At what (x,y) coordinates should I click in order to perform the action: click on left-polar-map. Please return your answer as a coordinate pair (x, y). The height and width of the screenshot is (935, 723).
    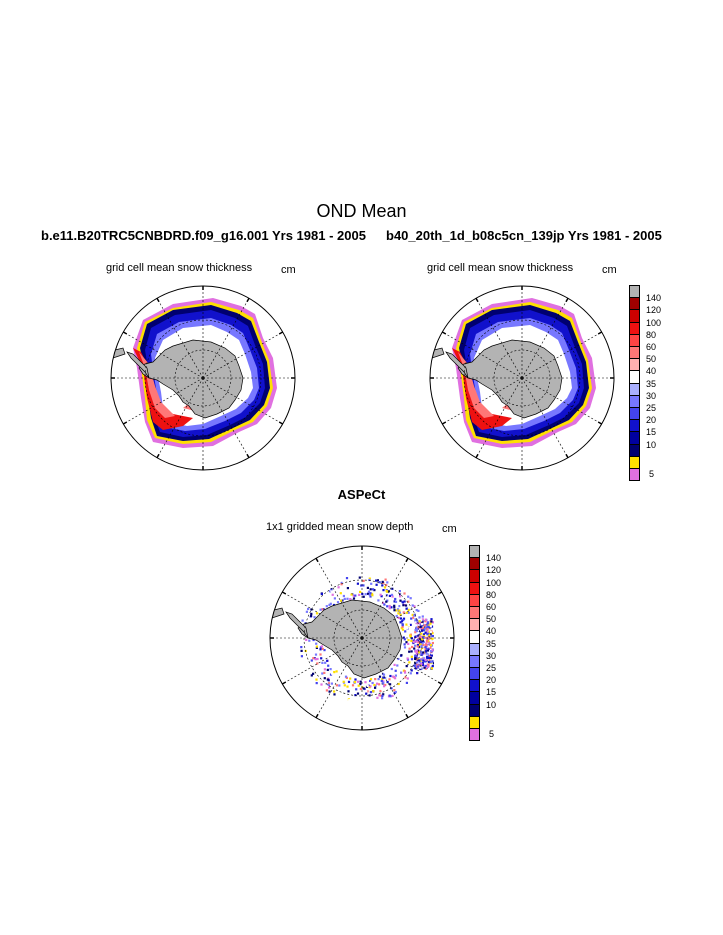
    Looking at the image, I should click on (203, 378).